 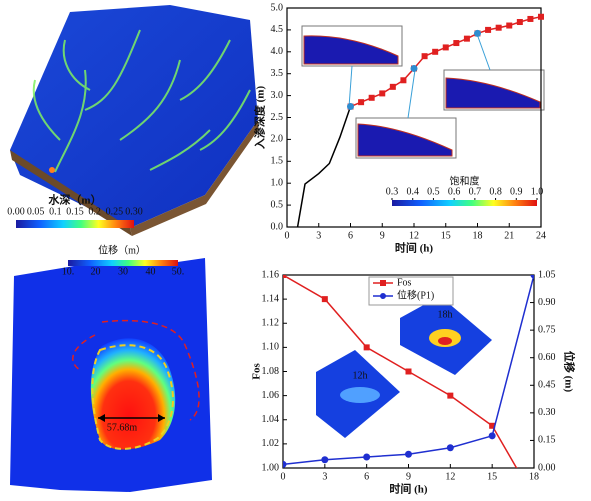 What do you see at coordinates (277, 95) in the screenshot?
I see `y-tick-label: 3.0` at bounding box center [277, 95].